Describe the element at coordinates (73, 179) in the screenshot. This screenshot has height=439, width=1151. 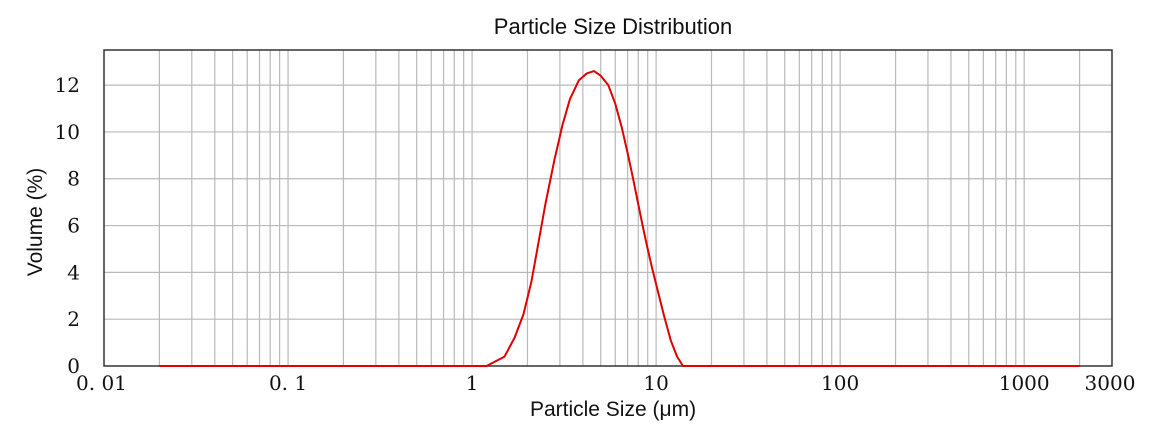
I see `y-tick-label: 8` at that location.